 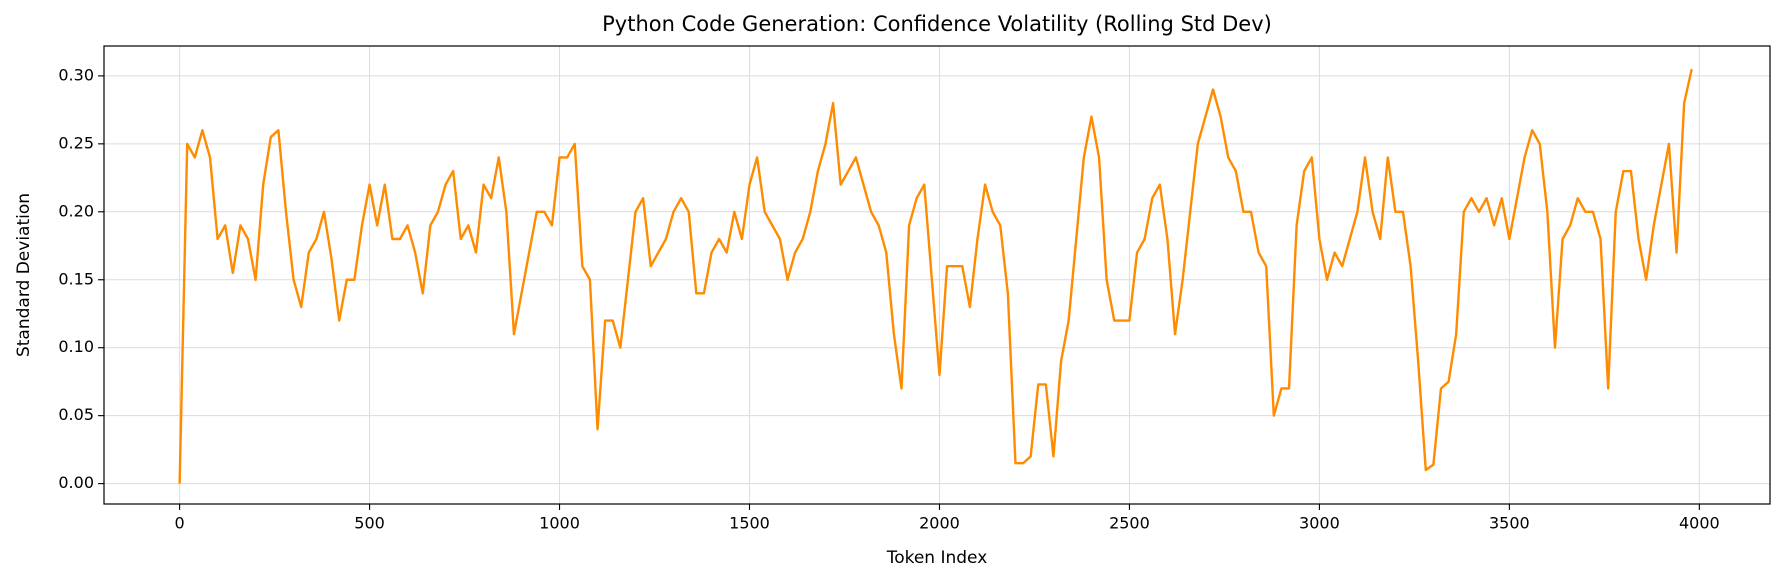 What do you see at coordinates (1509, 523) in the screenshot?
I see `x-tick-label: 3500` at bounding box center [1509, 523].